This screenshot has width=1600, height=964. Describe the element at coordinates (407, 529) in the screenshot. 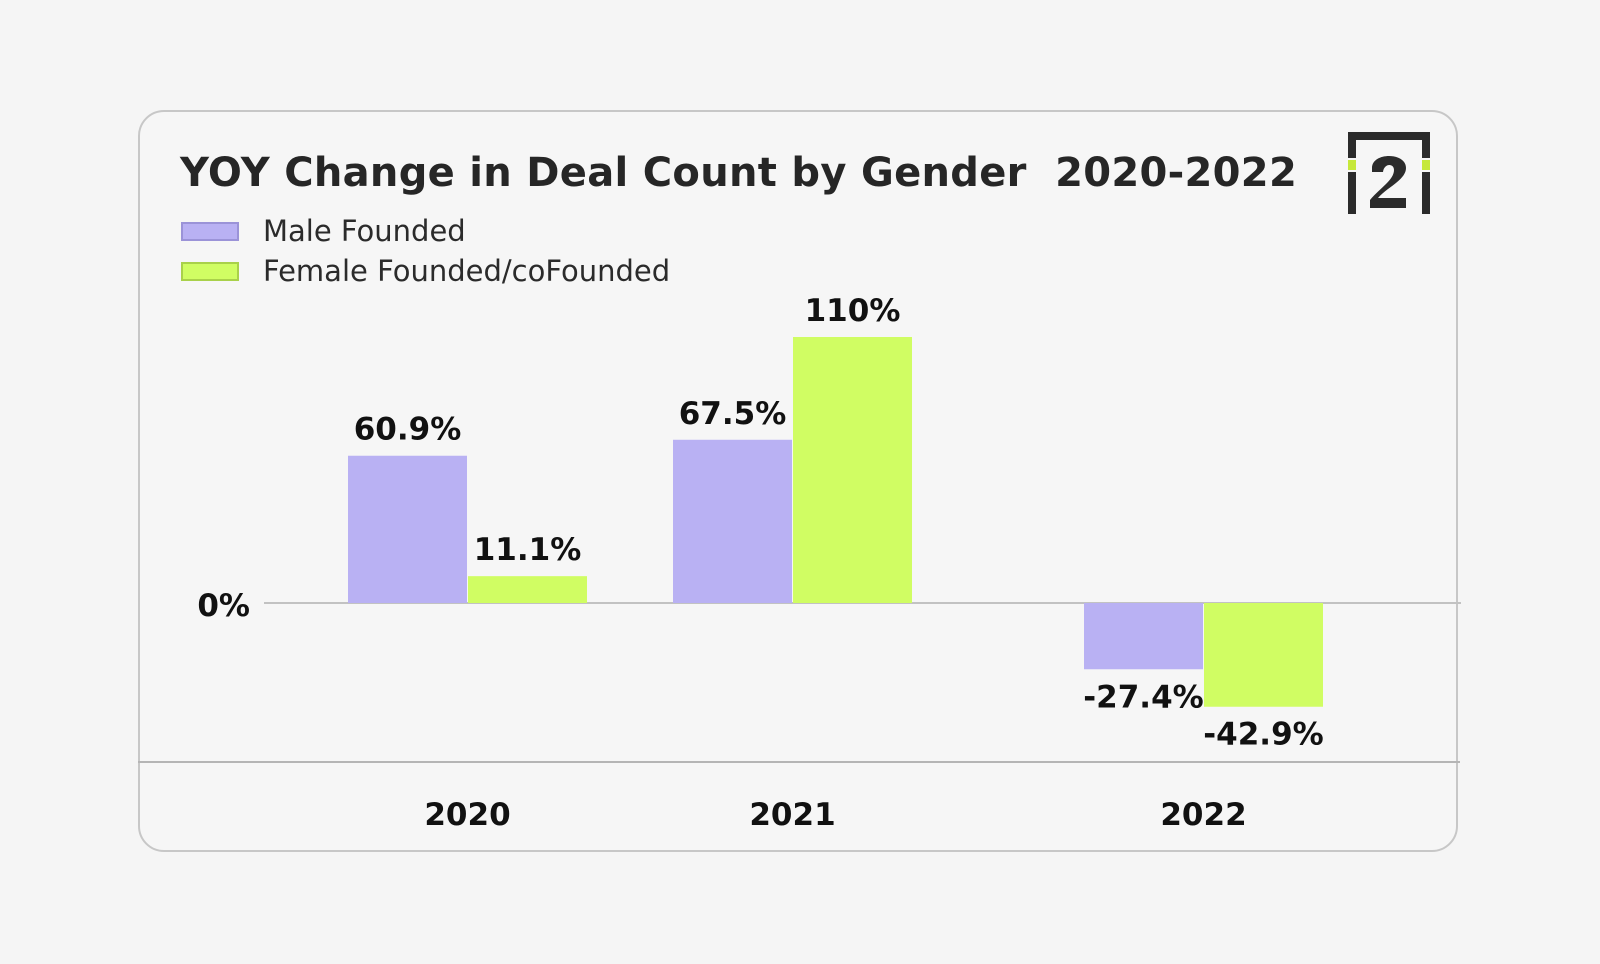

I see `bar-male-2020` at that location.